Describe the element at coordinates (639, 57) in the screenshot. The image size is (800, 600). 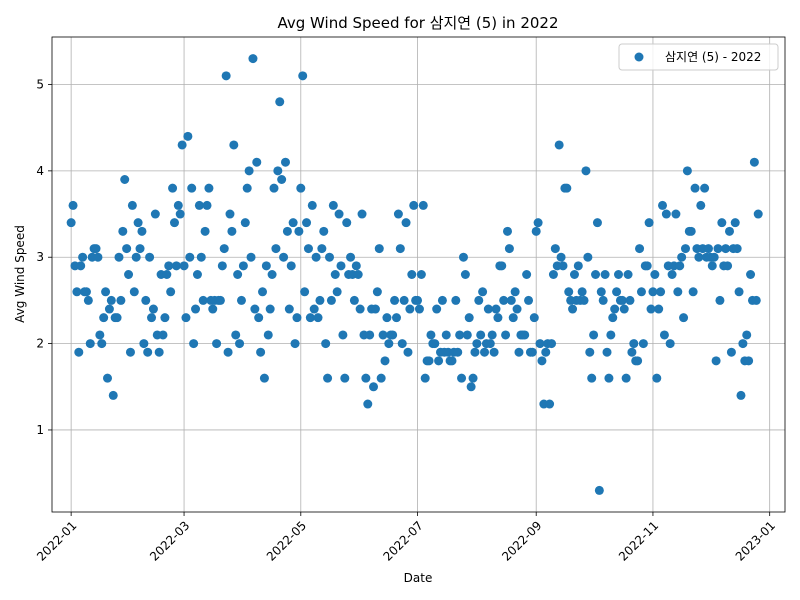
I see `legend-marker` at that location.